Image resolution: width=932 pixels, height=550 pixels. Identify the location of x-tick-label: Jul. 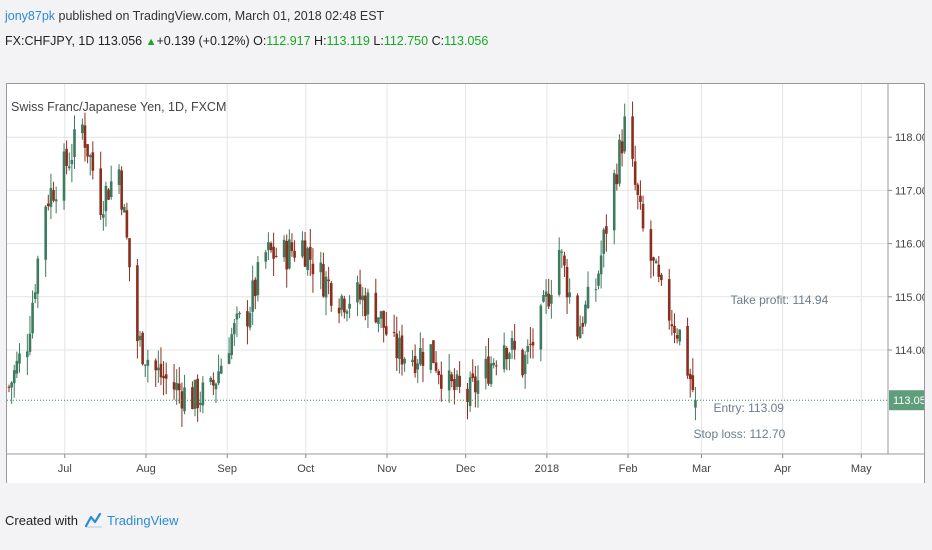
(65, 469).